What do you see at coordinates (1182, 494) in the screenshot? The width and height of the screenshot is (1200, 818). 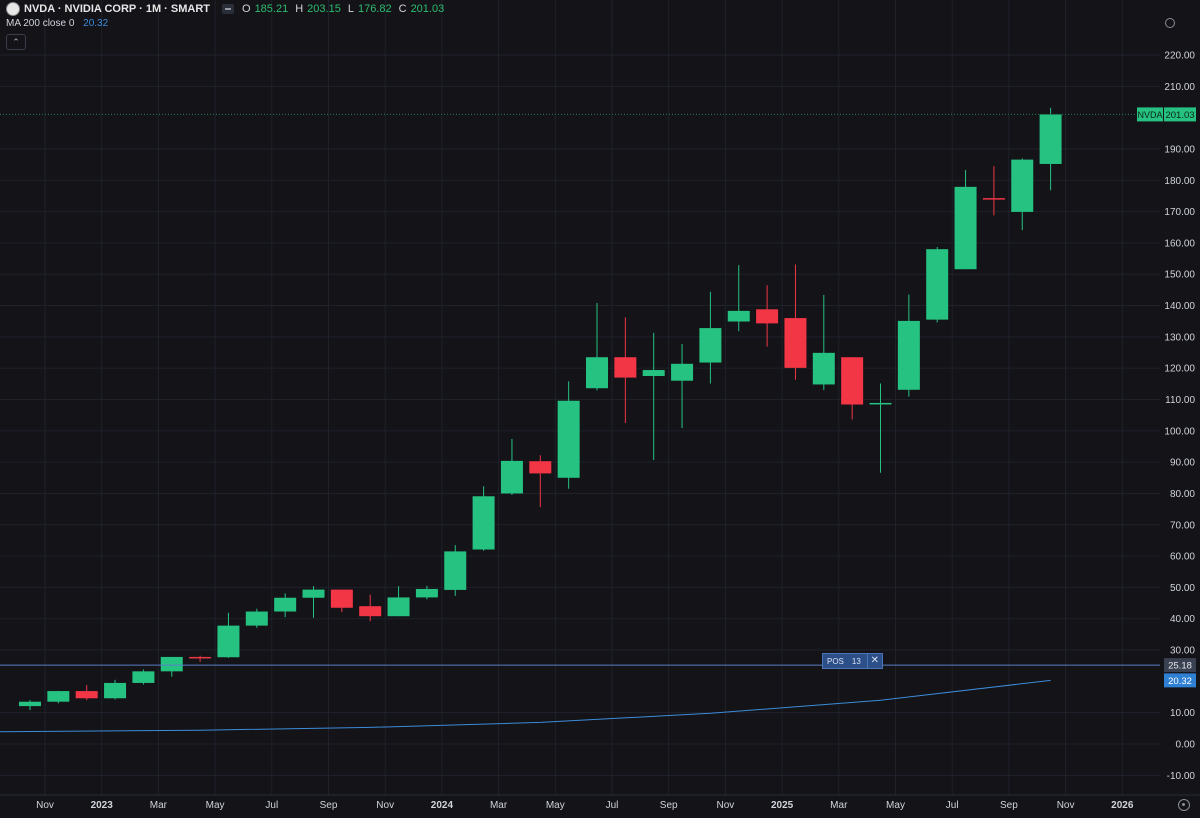 I see `price-tick-label: 80.00` at bounding box center [1182, 494].